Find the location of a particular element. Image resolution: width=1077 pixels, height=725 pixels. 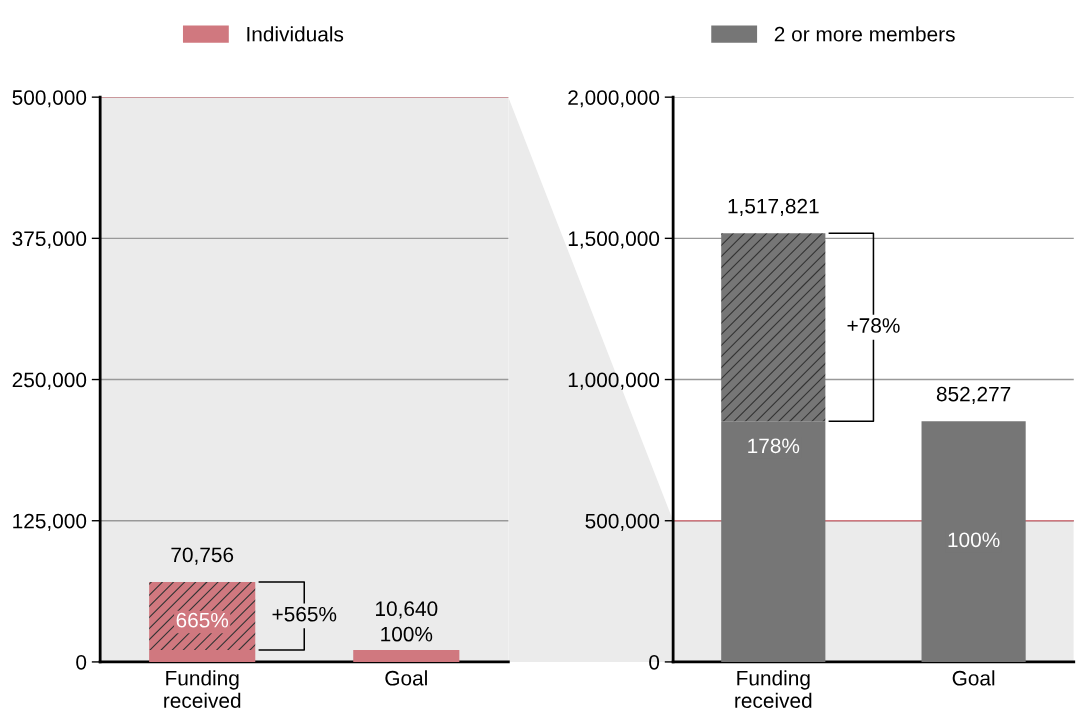

total-label: 852,277 is located at coordinates (973, 395).